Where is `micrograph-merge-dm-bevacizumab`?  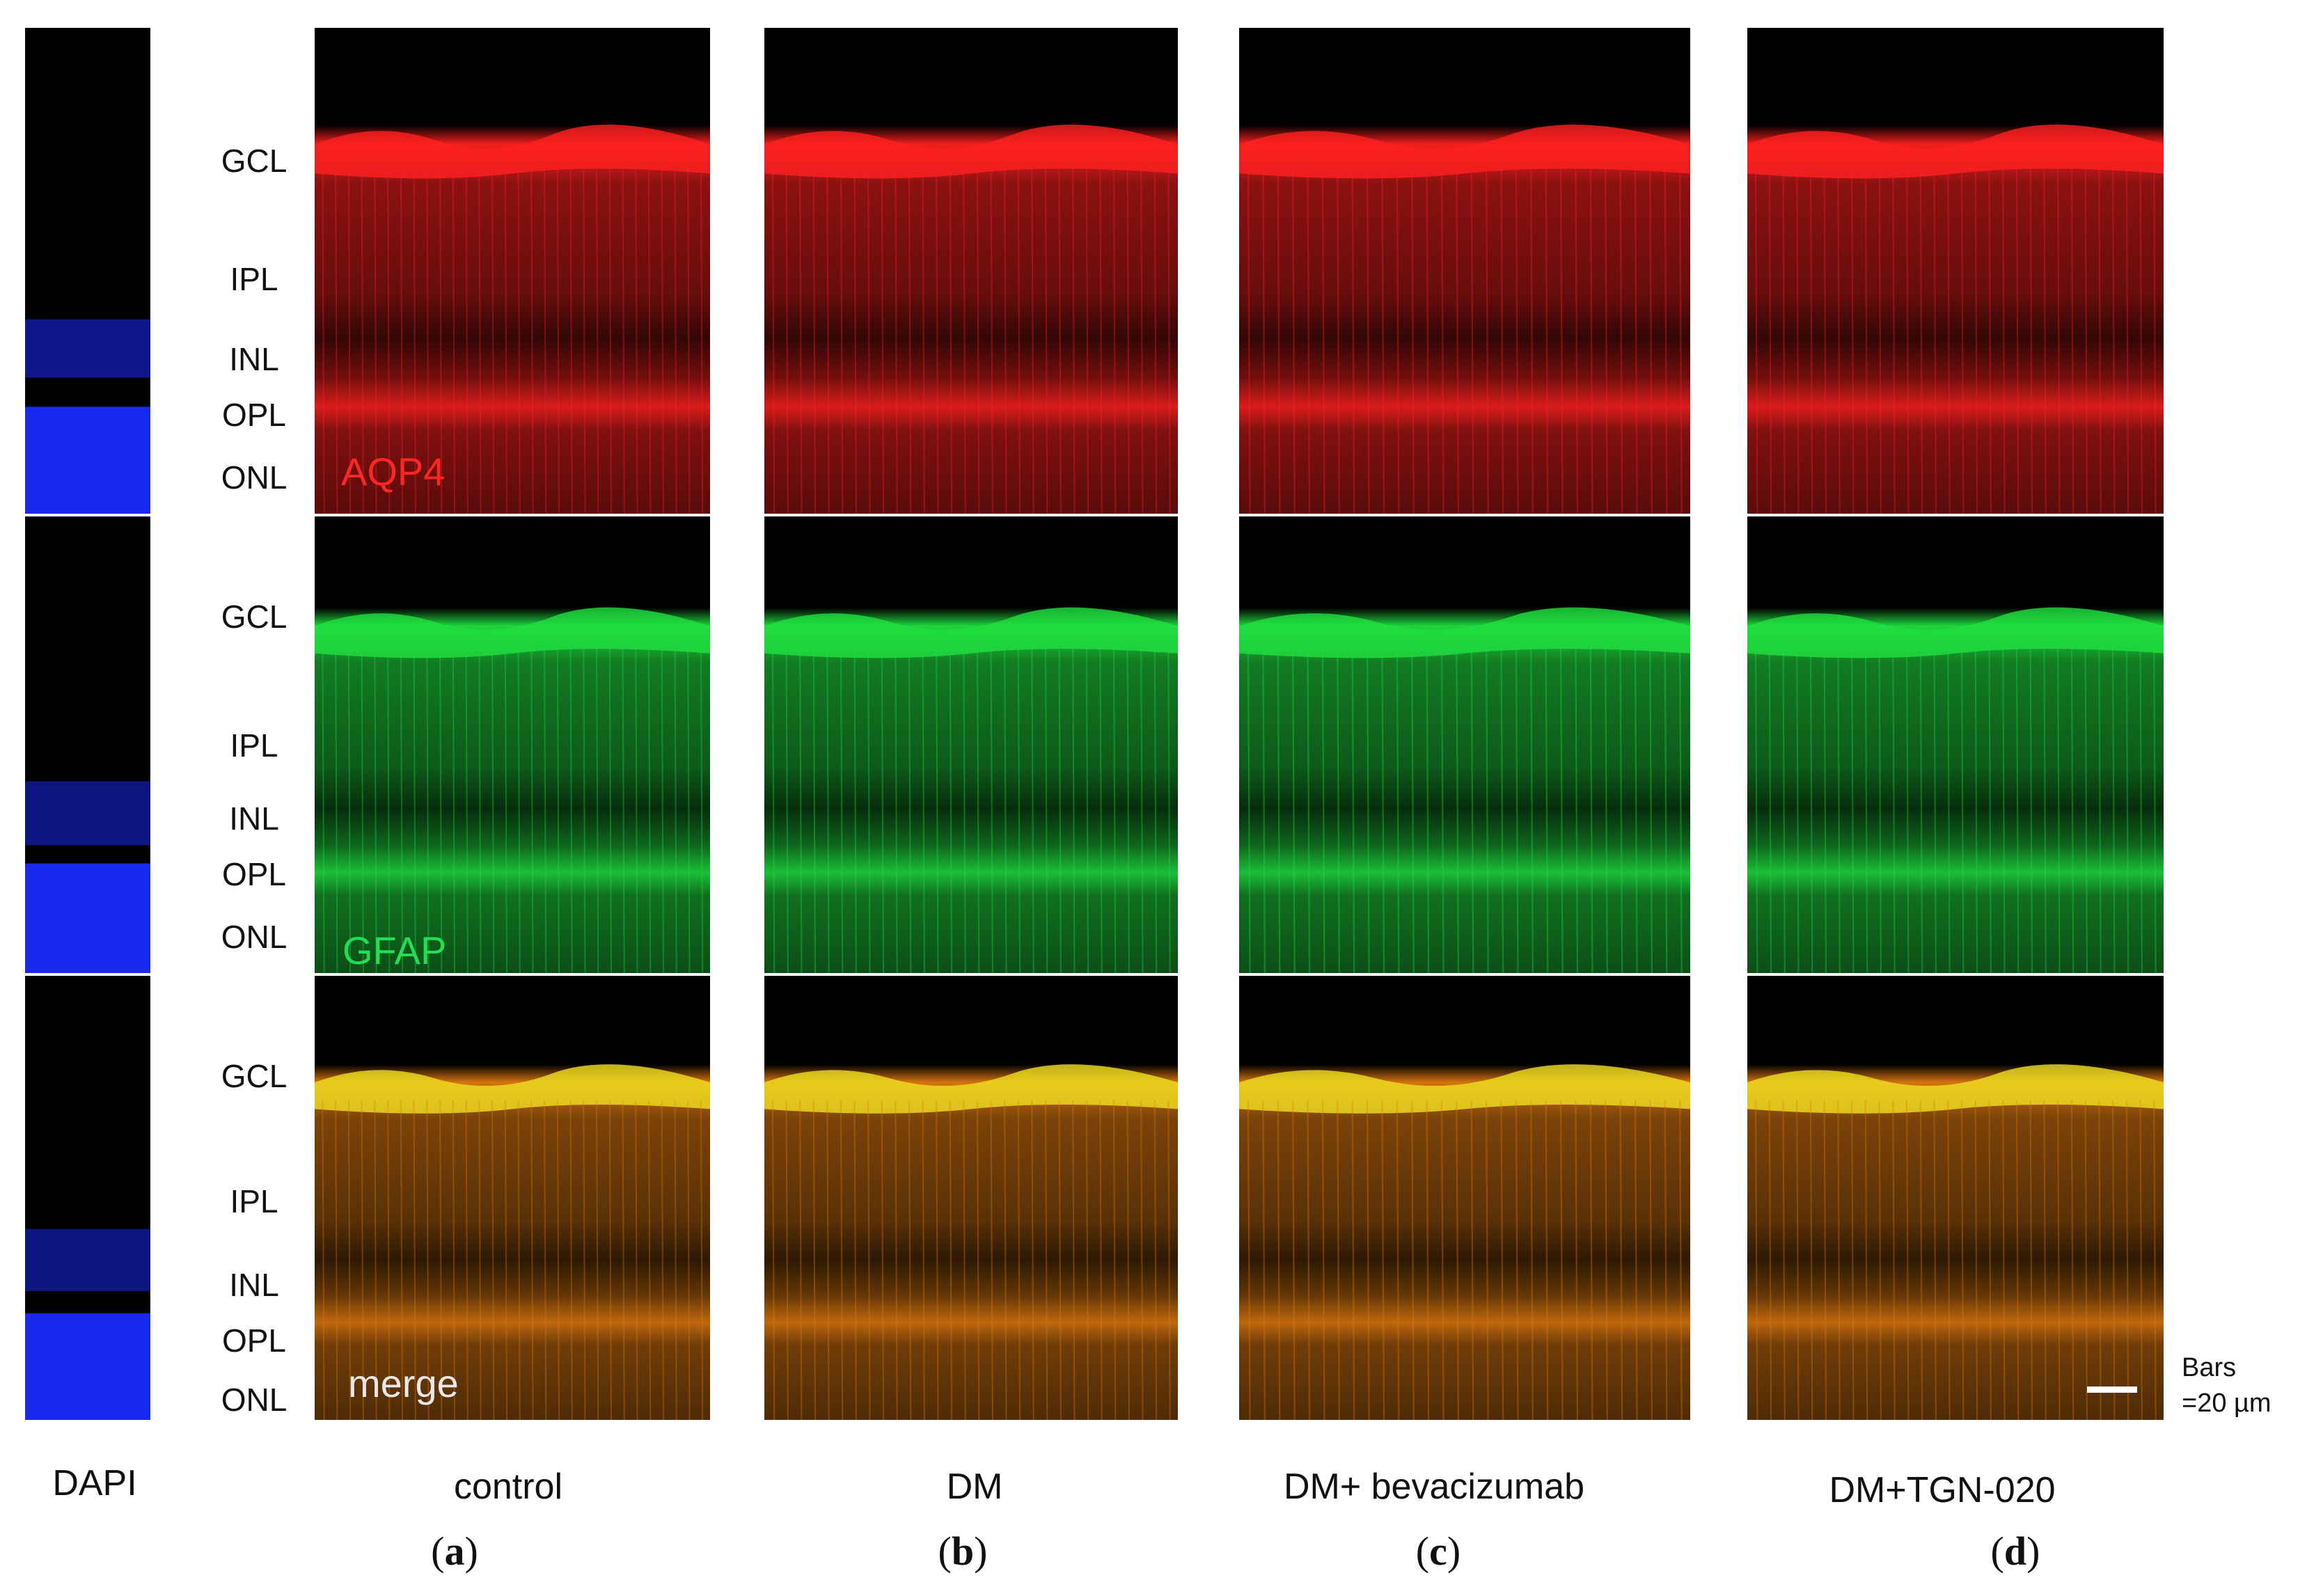 micrograph-merge-dm-bevacizumab is located at coordinates (1465, 1198).